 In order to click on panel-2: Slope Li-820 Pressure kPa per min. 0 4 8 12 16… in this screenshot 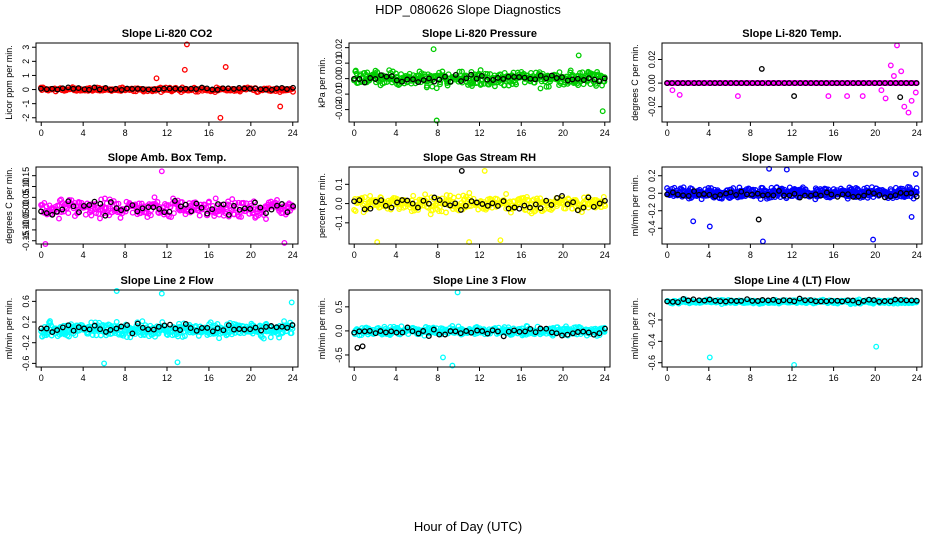, I will do `click(464, 83)`.